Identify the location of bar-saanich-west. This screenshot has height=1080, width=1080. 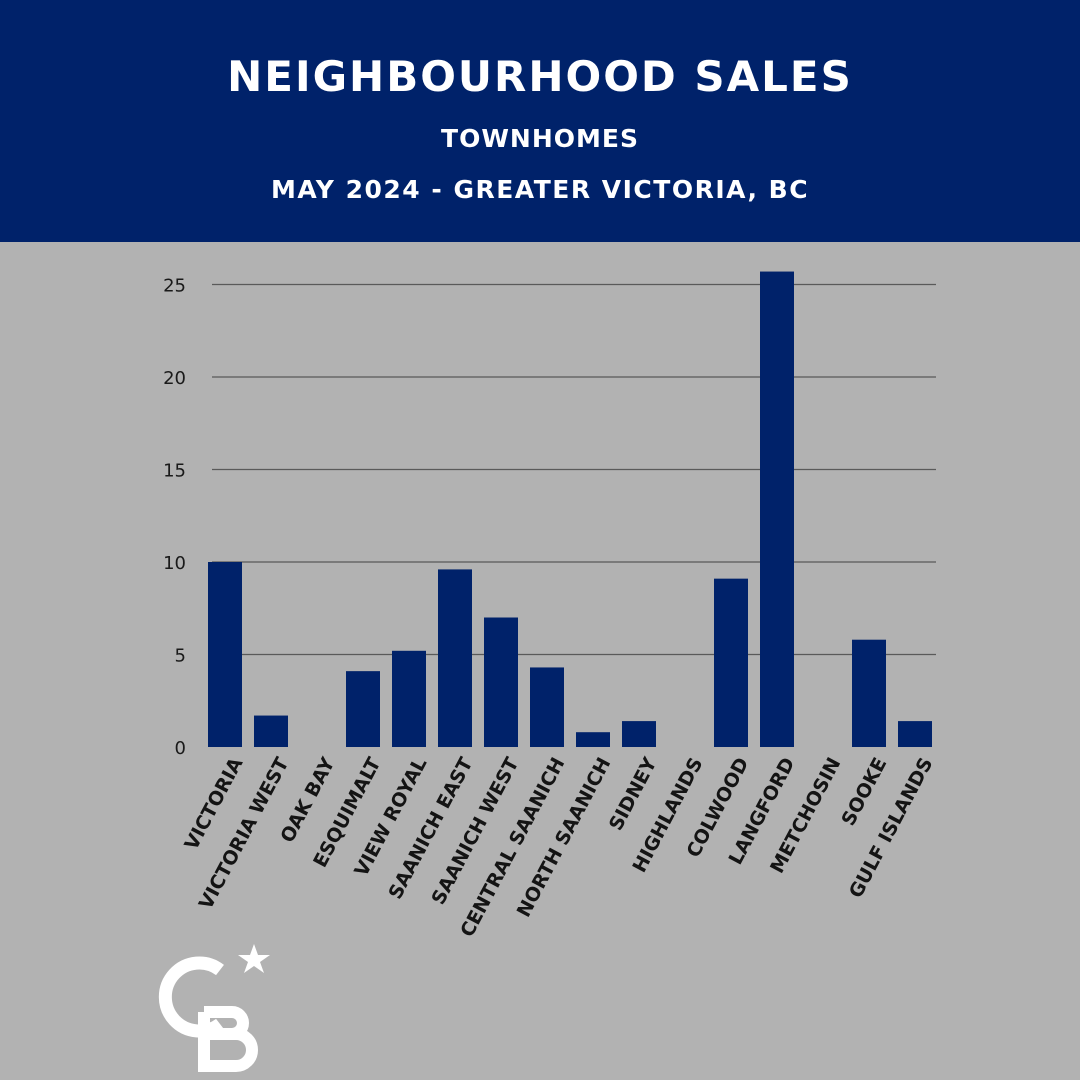
(501, 682).